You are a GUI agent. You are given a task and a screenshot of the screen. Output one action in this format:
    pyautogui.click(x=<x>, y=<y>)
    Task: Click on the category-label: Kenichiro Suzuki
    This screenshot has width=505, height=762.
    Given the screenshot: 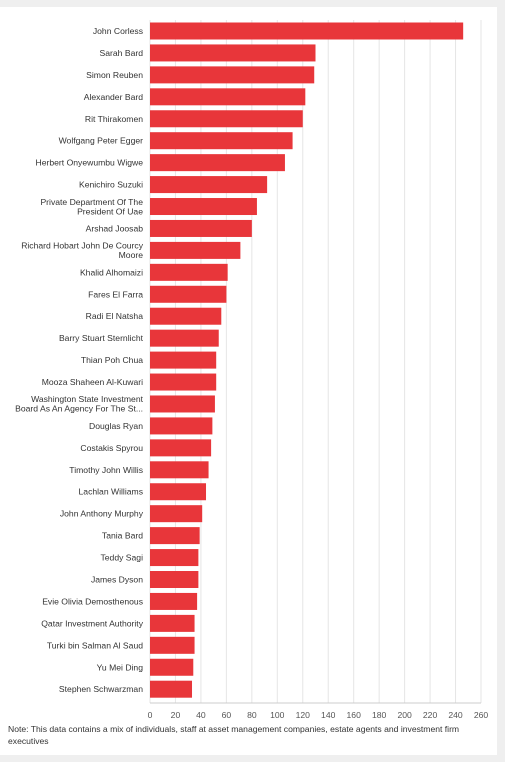 What is the action you would take?
    pyautogui.click(x=111, y=185)
    